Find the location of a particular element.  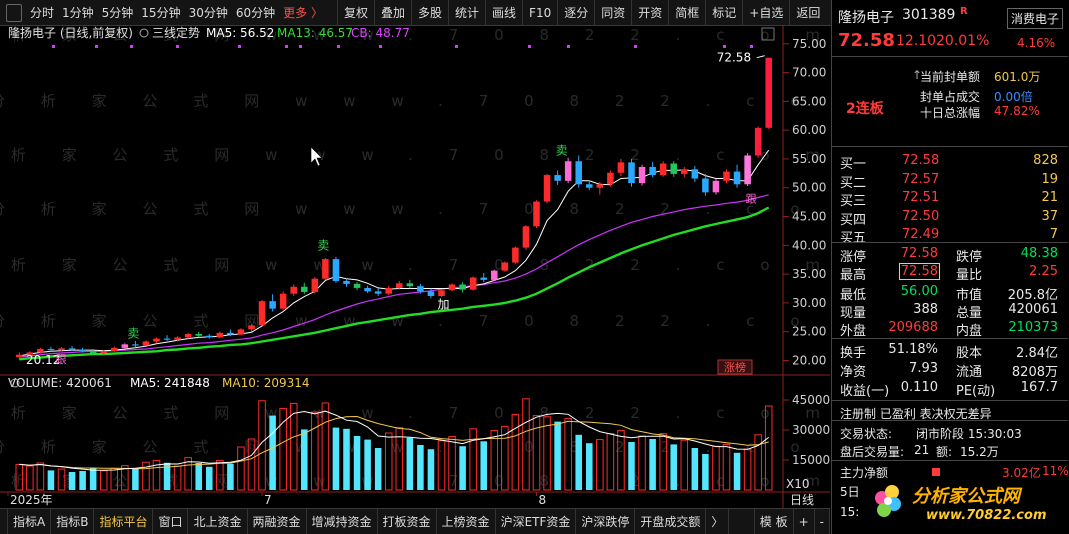

zoom-out-button: - is located at coordinates (822, 521).